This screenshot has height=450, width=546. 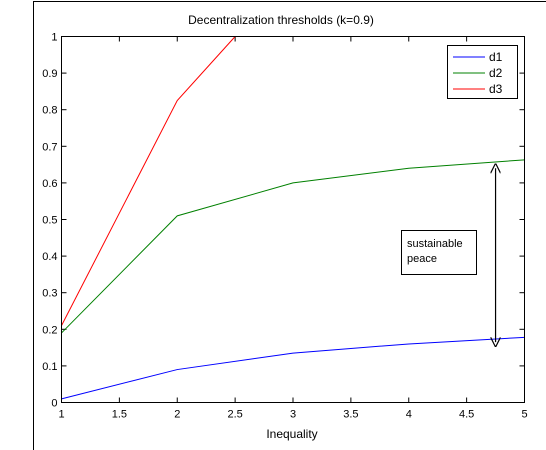 I want to click on legend-label-d1: d1, so click(x=496, y=57).